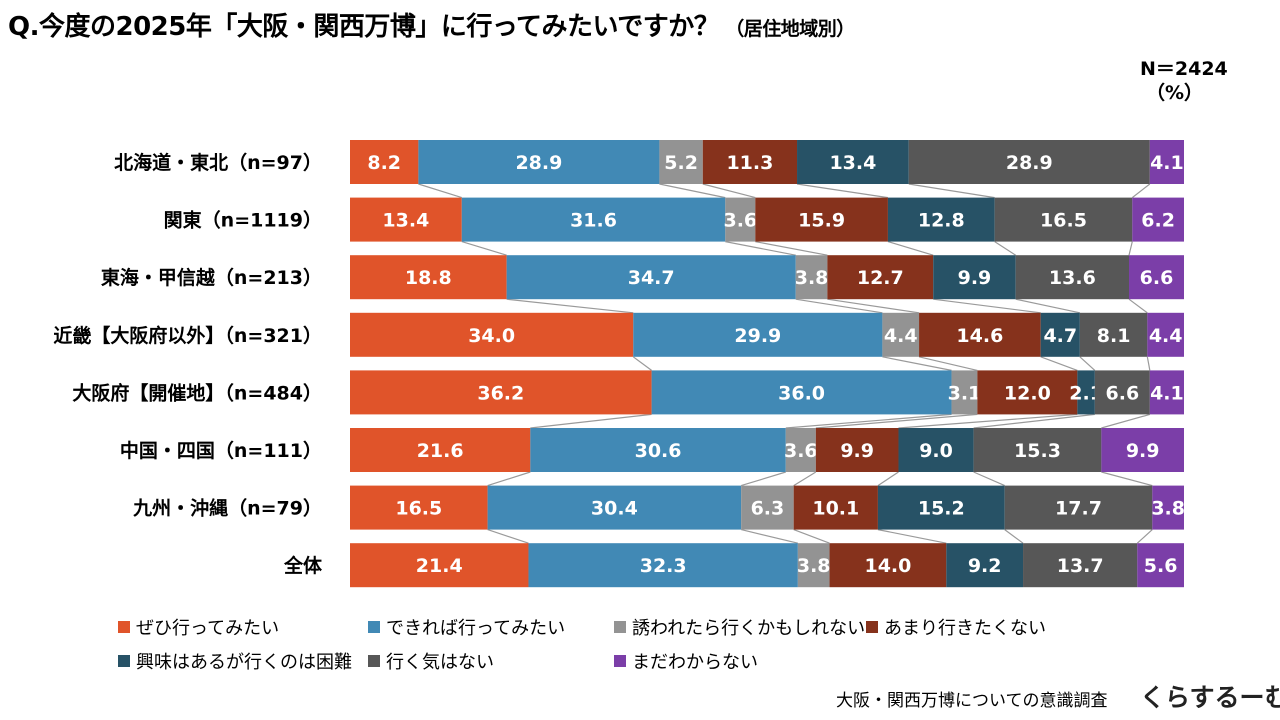 The width and height of the screenshot is (1280, 720). What do you see at coordinates (243, 220) in the screenshot?
I see `category-label: 関東（n=1119）` at bounding box center [243, 220].